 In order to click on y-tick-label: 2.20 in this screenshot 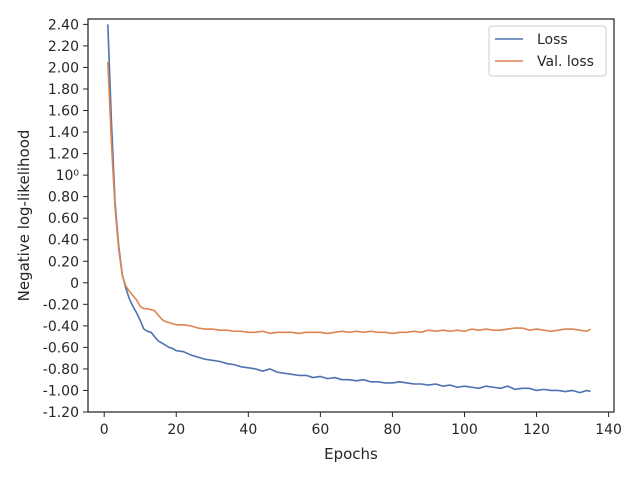, I will do `click(63, 47)`.